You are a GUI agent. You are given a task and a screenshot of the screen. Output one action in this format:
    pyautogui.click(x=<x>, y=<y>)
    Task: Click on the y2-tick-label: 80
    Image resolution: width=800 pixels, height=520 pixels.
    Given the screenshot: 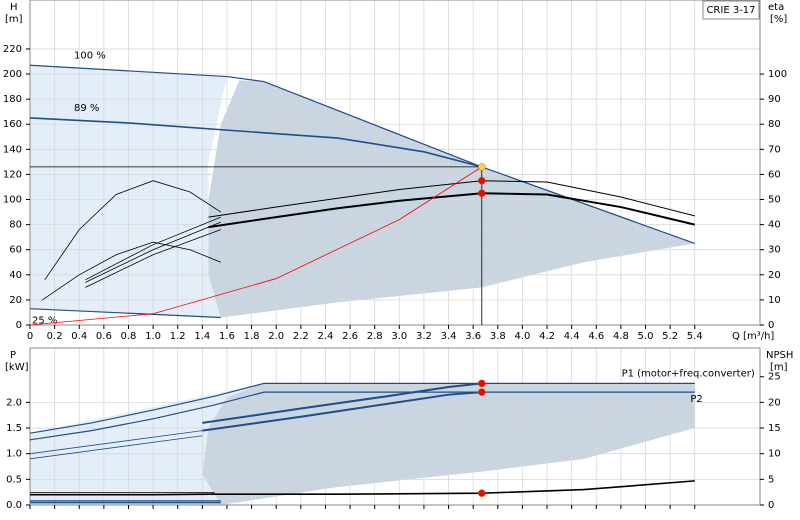 What is the action you would take?
    pyautogui.click(x=774, y=124)
    